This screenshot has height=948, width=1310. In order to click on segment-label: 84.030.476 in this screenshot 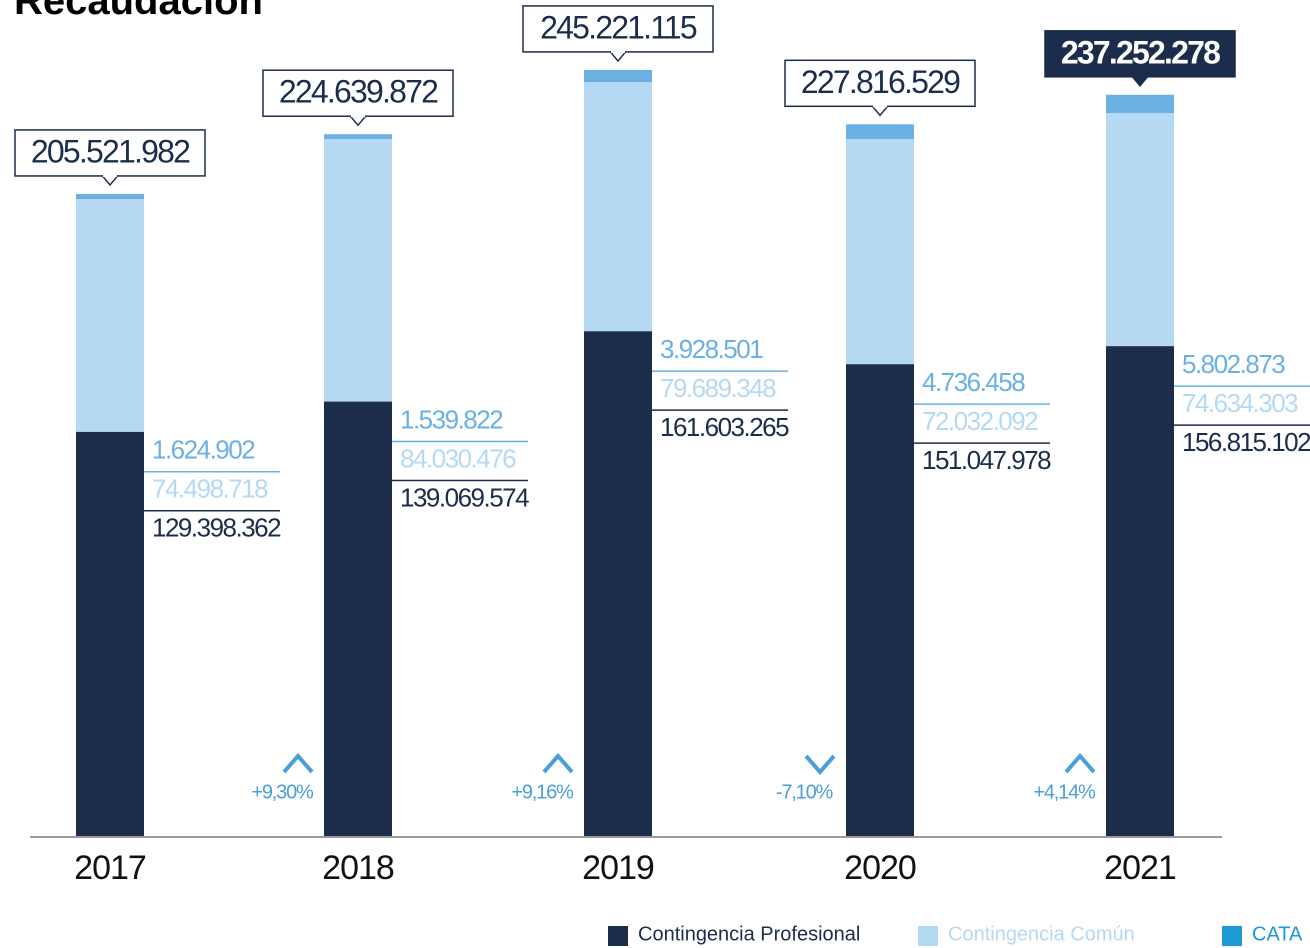, I will do `click(458, 458)`.